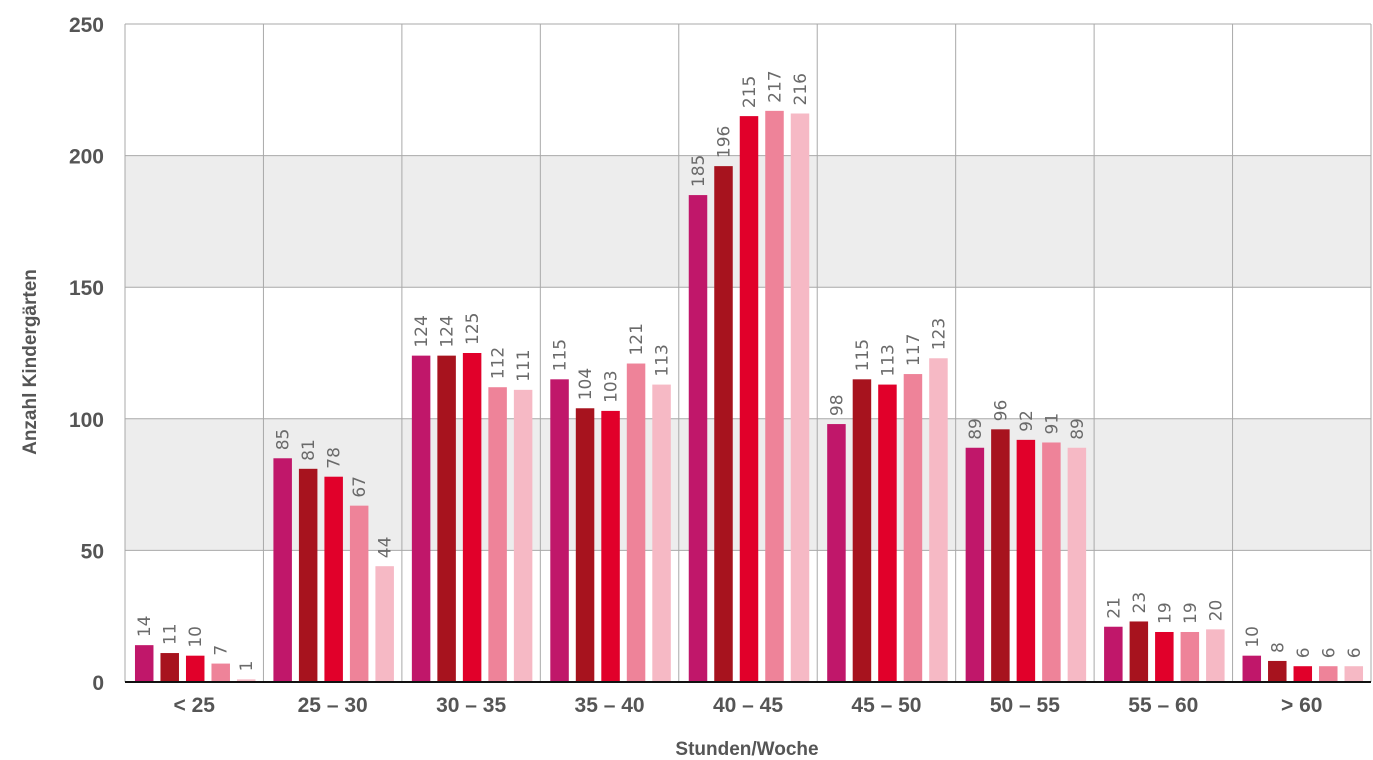 The width and height of the screenshot is (1373, 760). Describe the element at coordinates (98, 683) in the screenshot. I see `y-tick-label: 0` at that location.